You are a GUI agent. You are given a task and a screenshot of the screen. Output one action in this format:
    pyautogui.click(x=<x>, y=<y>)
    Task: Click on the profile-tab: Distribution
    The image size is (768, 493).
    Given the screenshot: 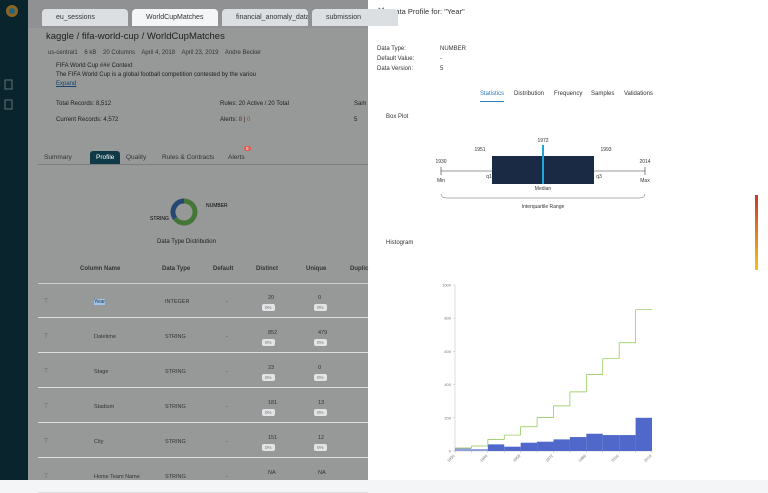 What is the action you would take?
    pyautogui.click(x=529, y=94)
    